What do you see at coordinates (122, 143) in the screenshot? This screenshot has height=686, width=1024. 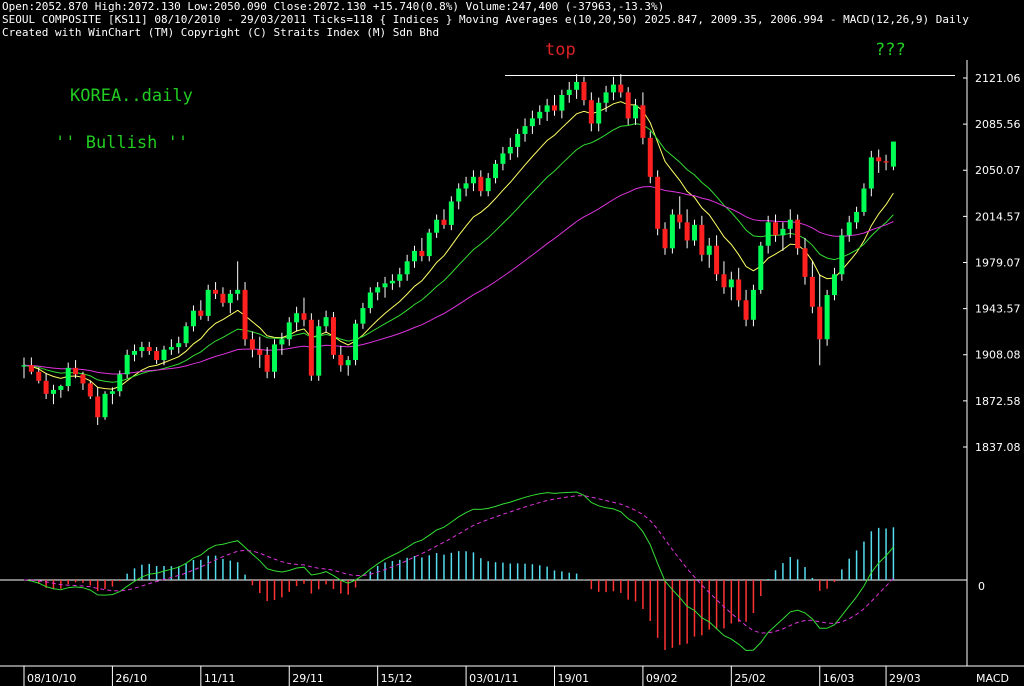 I see `annotation-bullish: '' Bullish ''` at bounding box center [122, 143].